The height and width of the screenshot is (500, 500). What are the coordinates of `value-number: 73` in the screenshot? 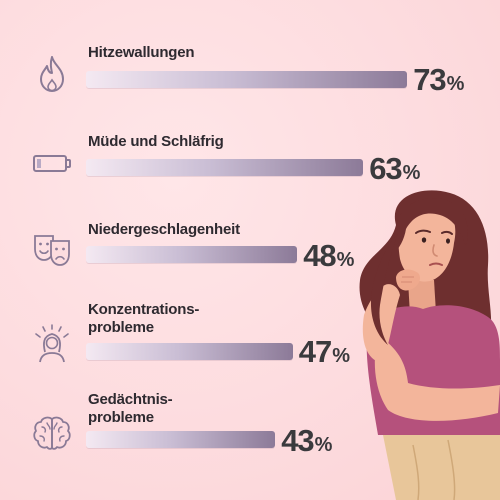 It's located at (429, 79).